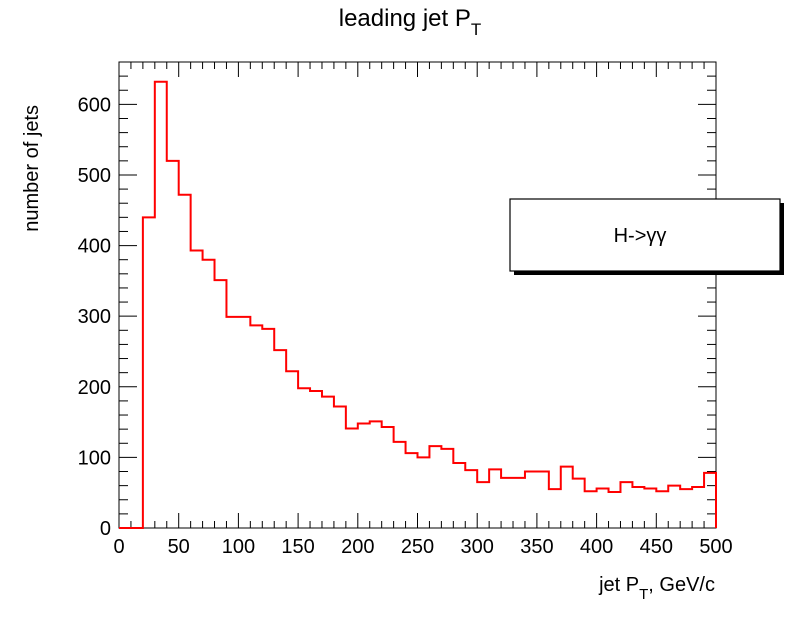 The height and width of the screenshot is (622, 796). I want to click on x-tick-label: 450, so click(656, 547).